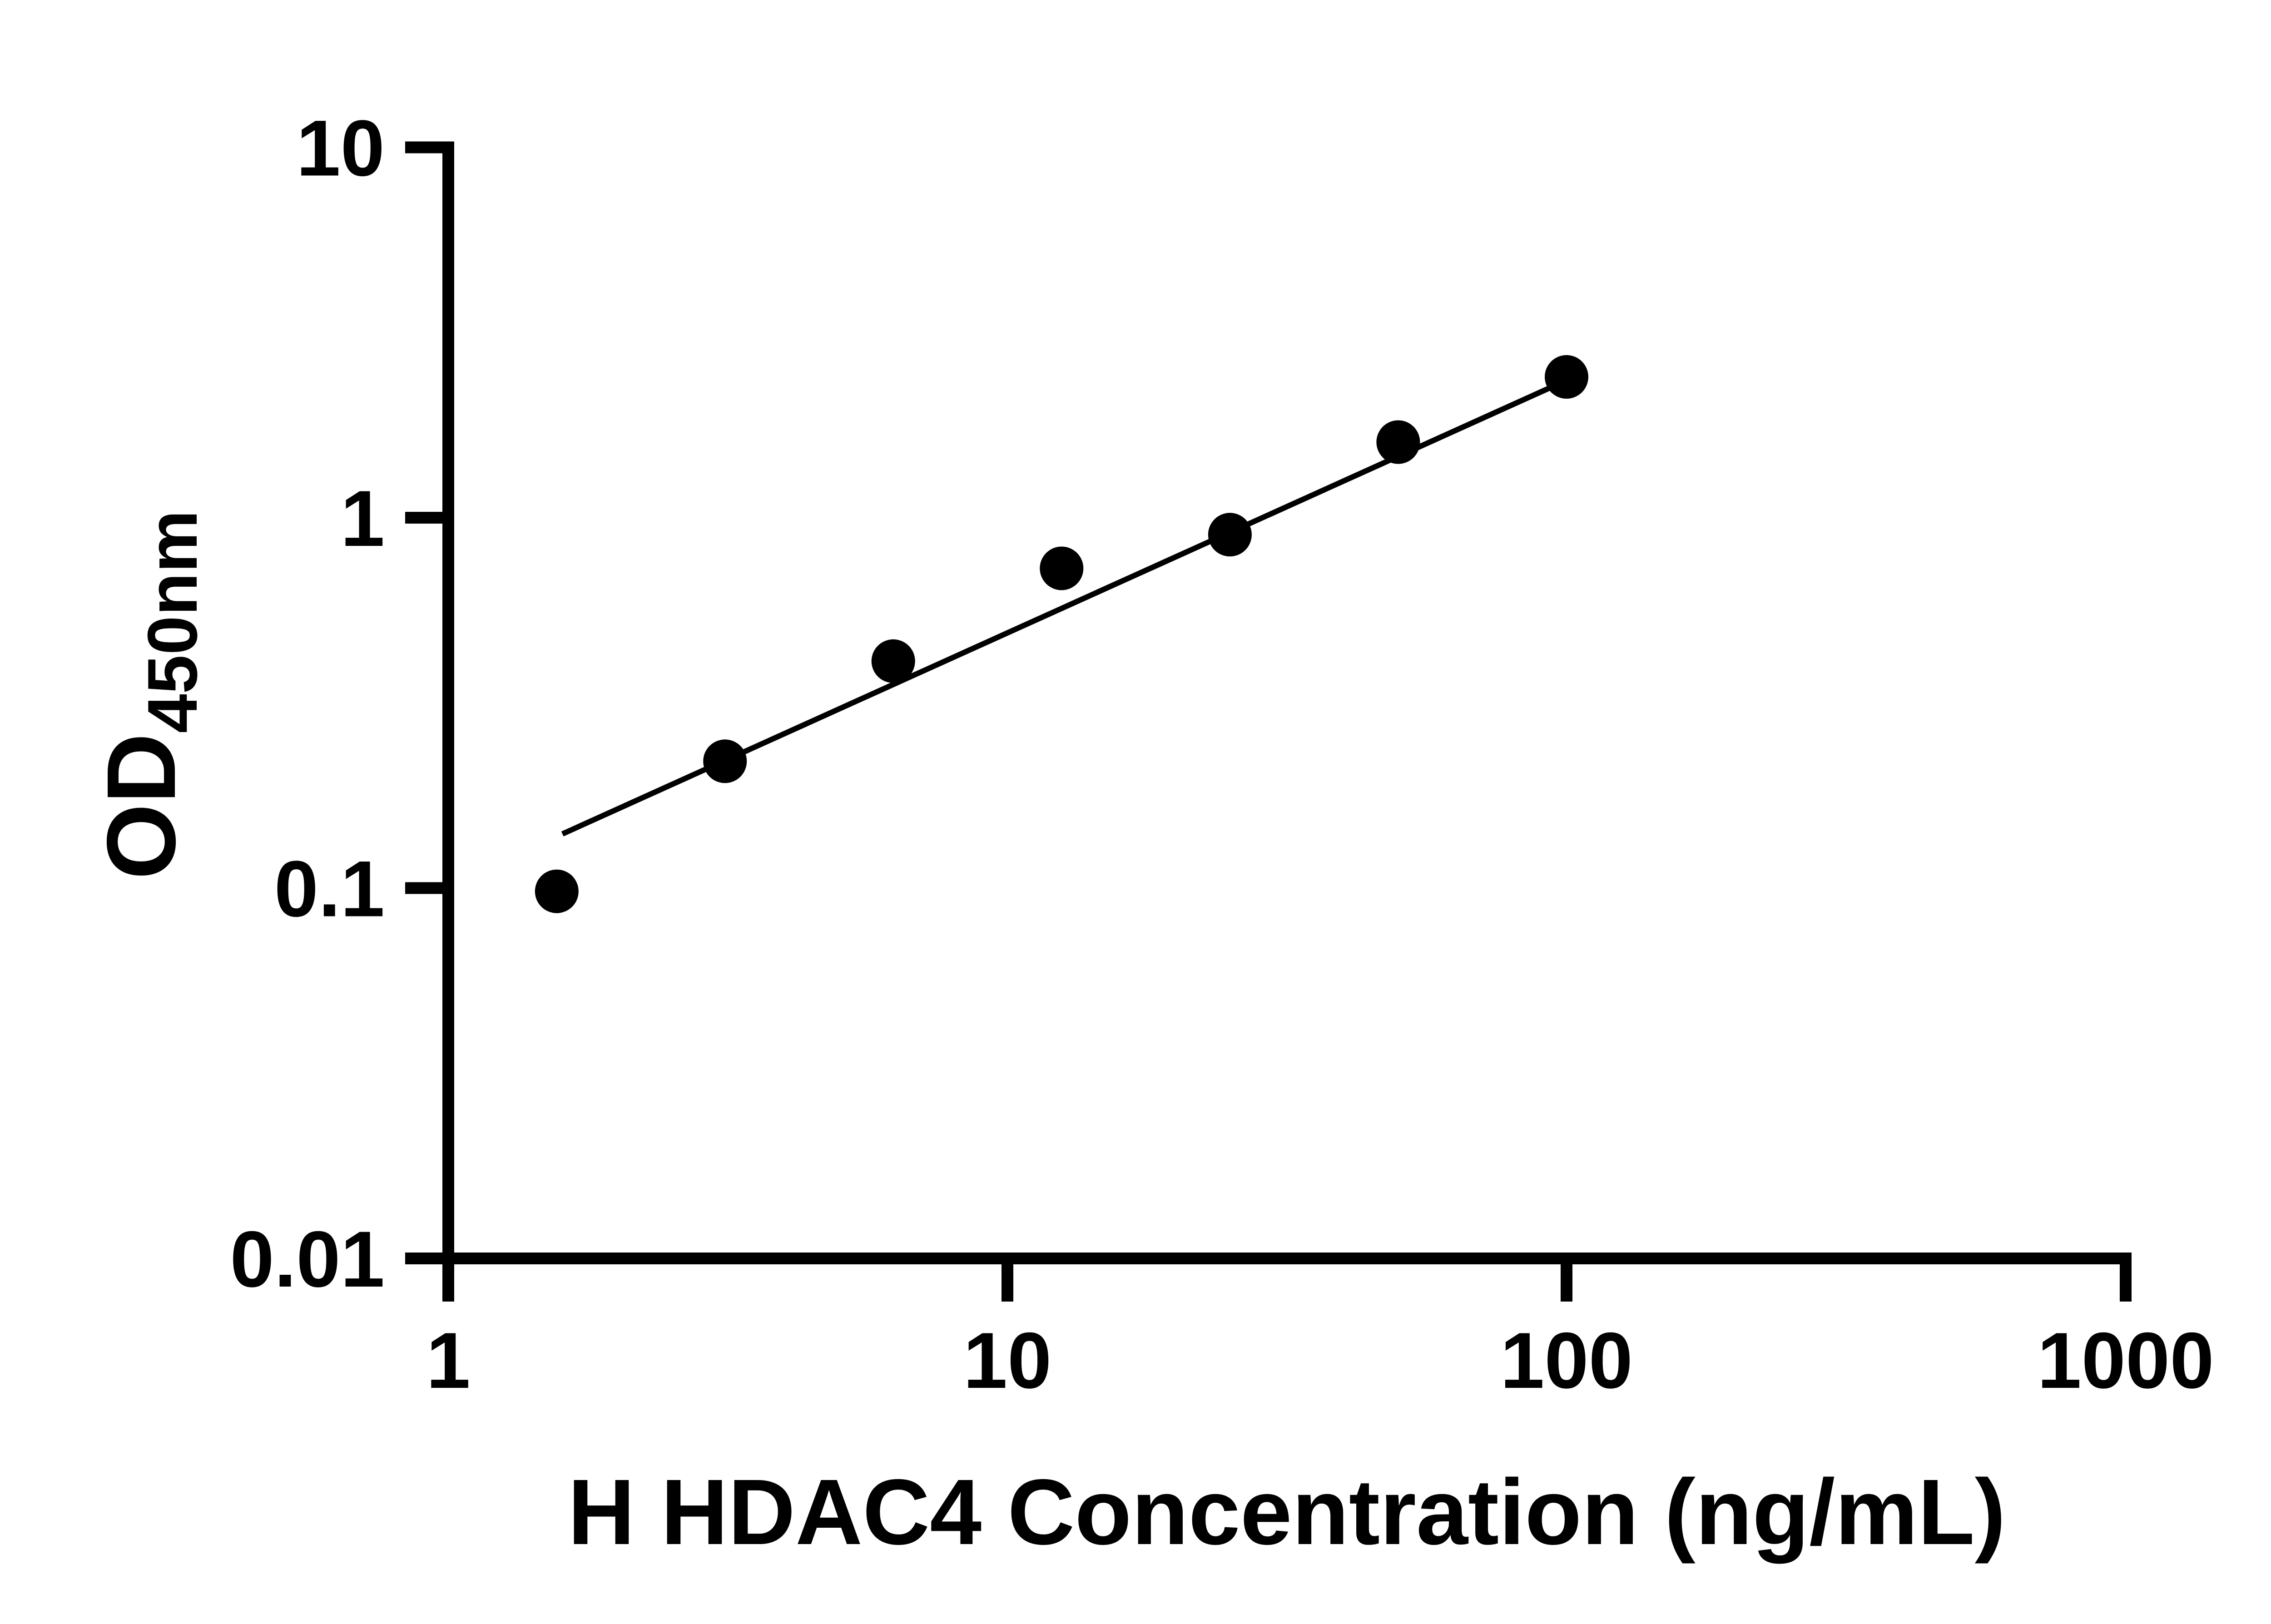 The image size is (2271, 1624). What do you see at coordinates (329, 889) in the screenshot?
I see `y-tick-label: 0.1` at bounding box center [329, 889].